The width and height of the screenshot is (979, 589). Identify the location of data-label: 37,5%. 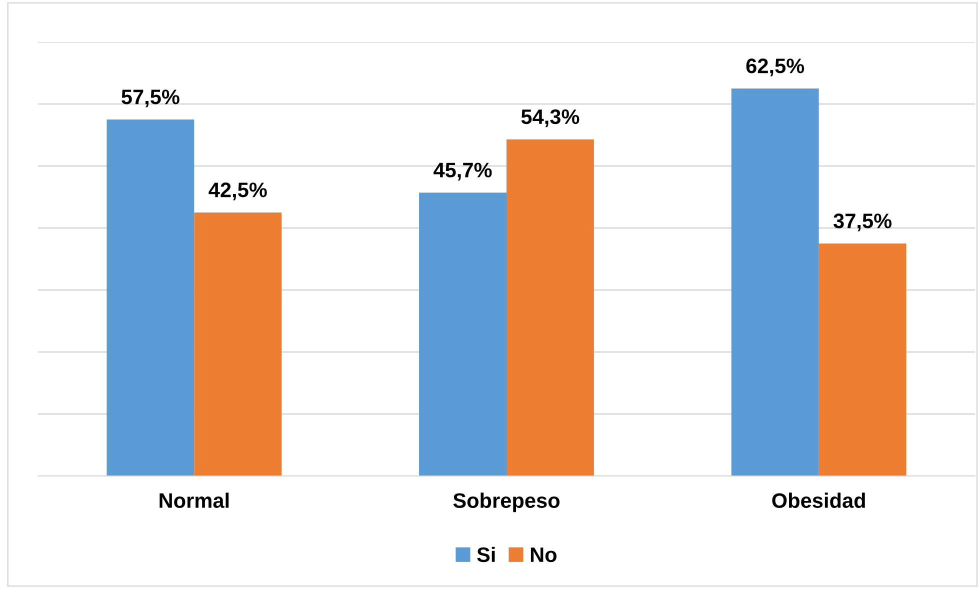
(863, 223).